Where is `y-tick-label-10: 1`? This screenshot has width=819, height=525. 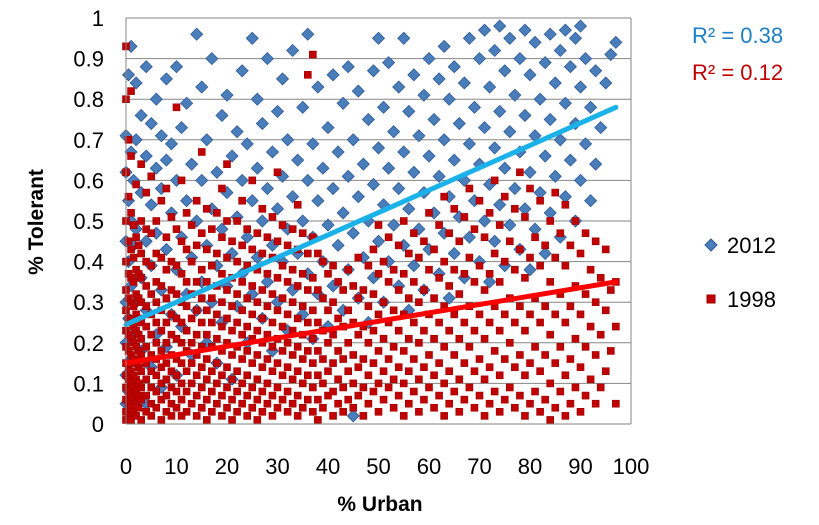 y-tick-label-10: 1 is located at coordinates (98, 18).